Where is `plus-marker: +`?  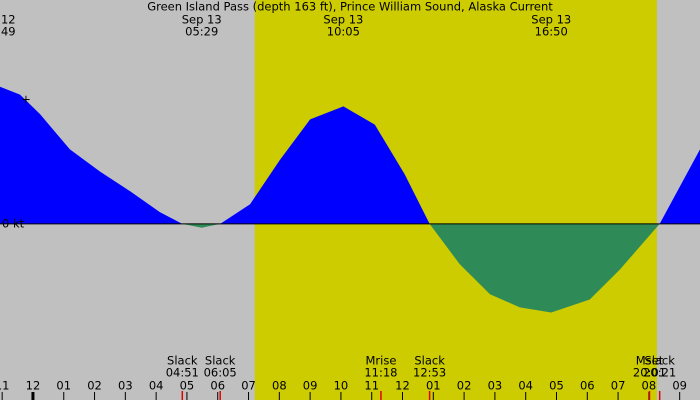 plus-marker: + is located at coordinates (26, 99).